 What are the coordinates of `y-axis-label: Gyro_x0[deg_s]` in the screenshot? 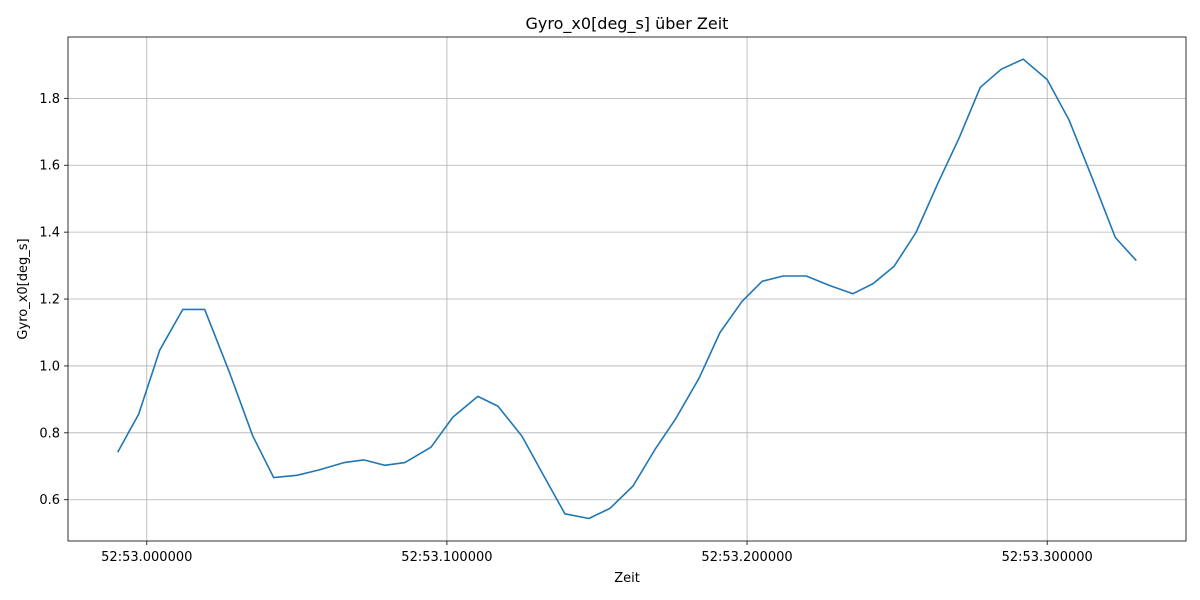 It's located at (23, 288).